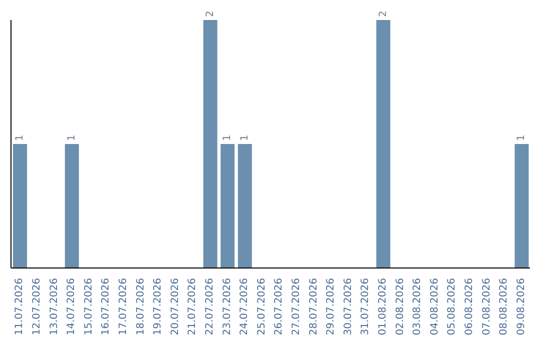  I want to click on x-tick-label: 19.07.2026, so click(158, 307).